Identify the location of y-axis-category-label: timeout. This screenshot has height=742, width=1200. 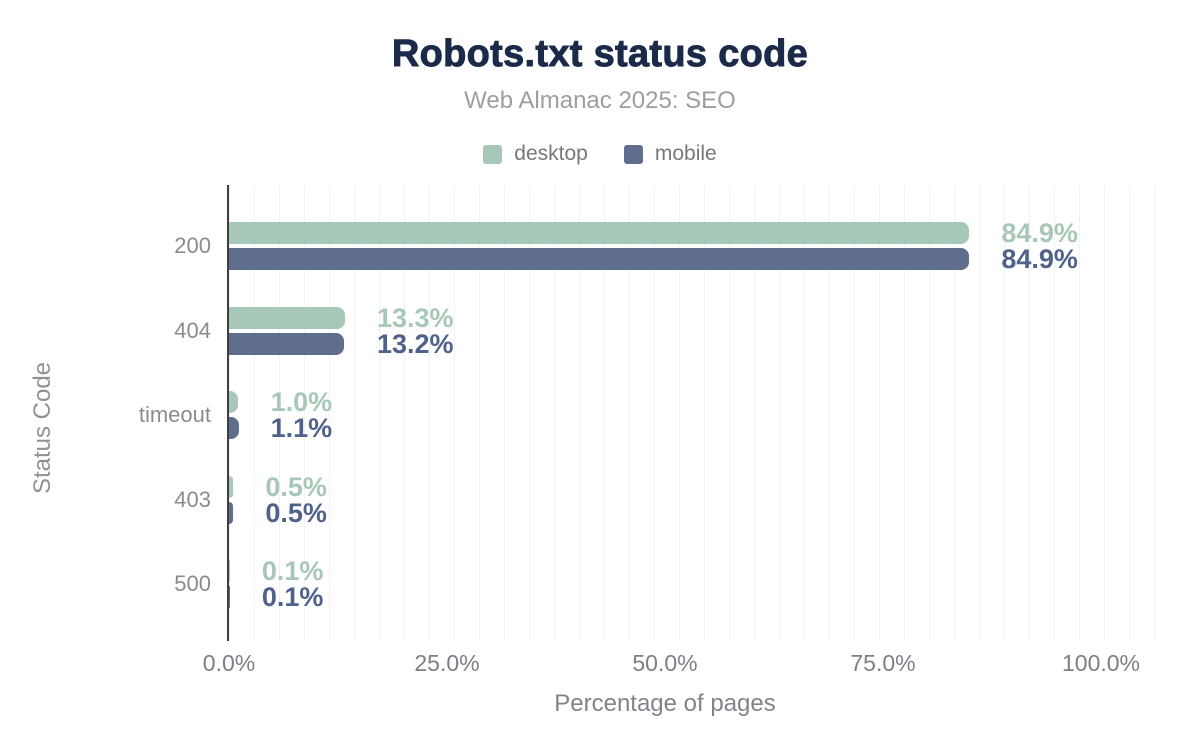
(174, 414).